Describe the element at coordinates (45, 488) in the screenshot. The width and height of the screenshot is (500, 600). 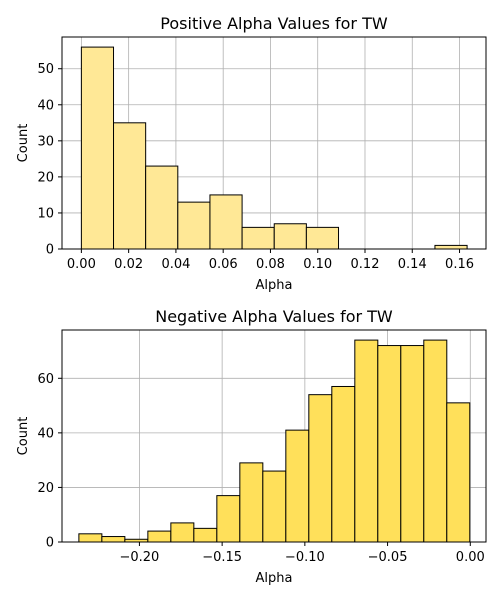
I see `negative-y-tick-label: 20` at that location.